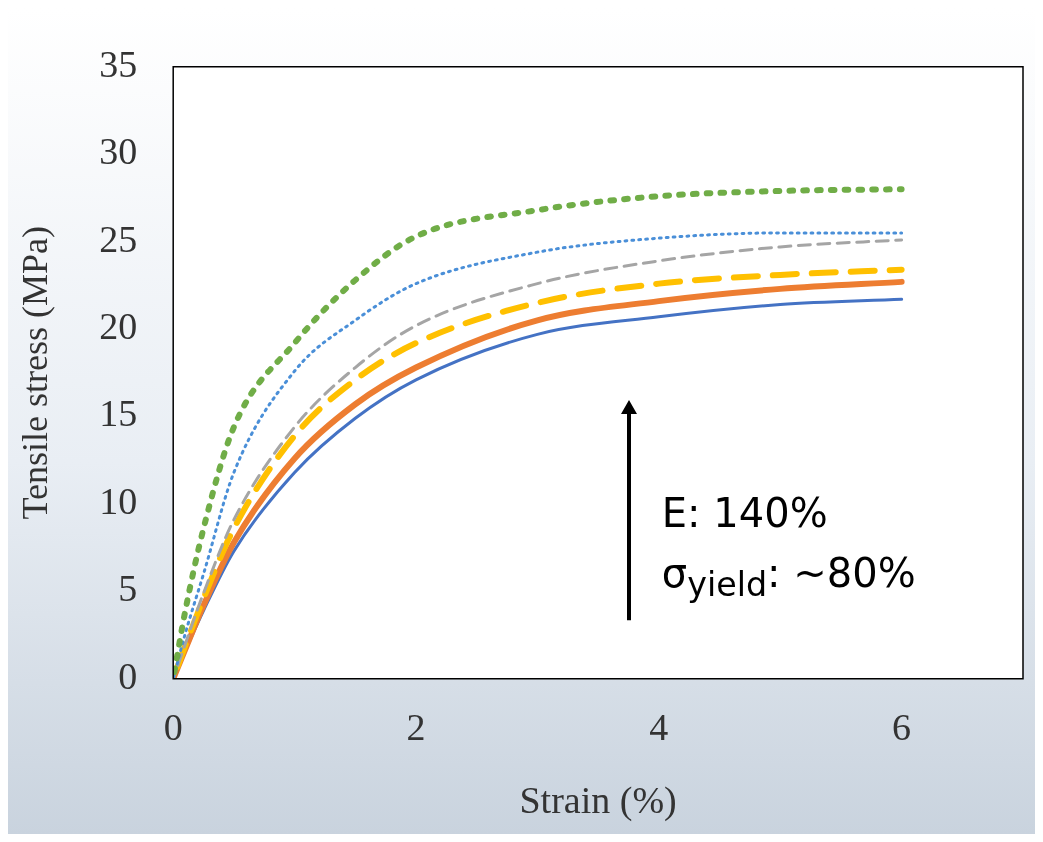 The height and width of the screenshot is (842, 1043). Describe the element at coordinates (598, 801) in the screenshot. I see `x-axis-title: Strain (%)` at that location.